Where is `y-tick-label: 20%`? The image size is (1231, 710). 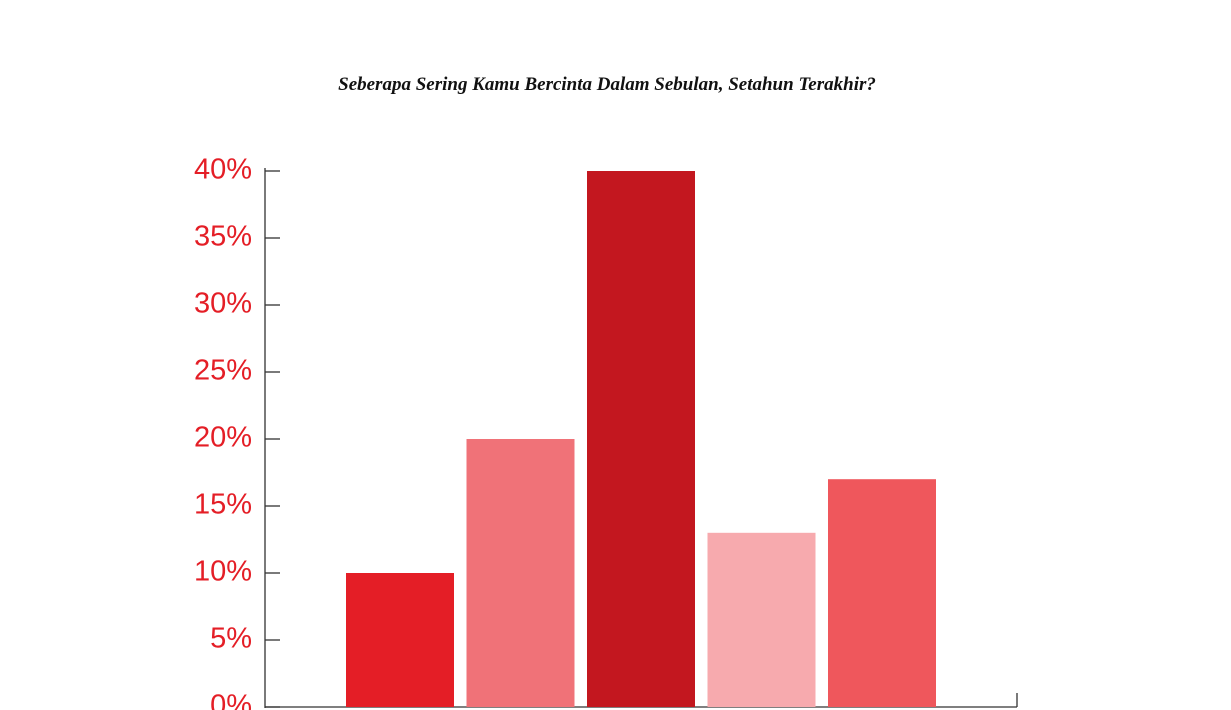 y-tick-label: 20% is located at coordinates (223, 438).